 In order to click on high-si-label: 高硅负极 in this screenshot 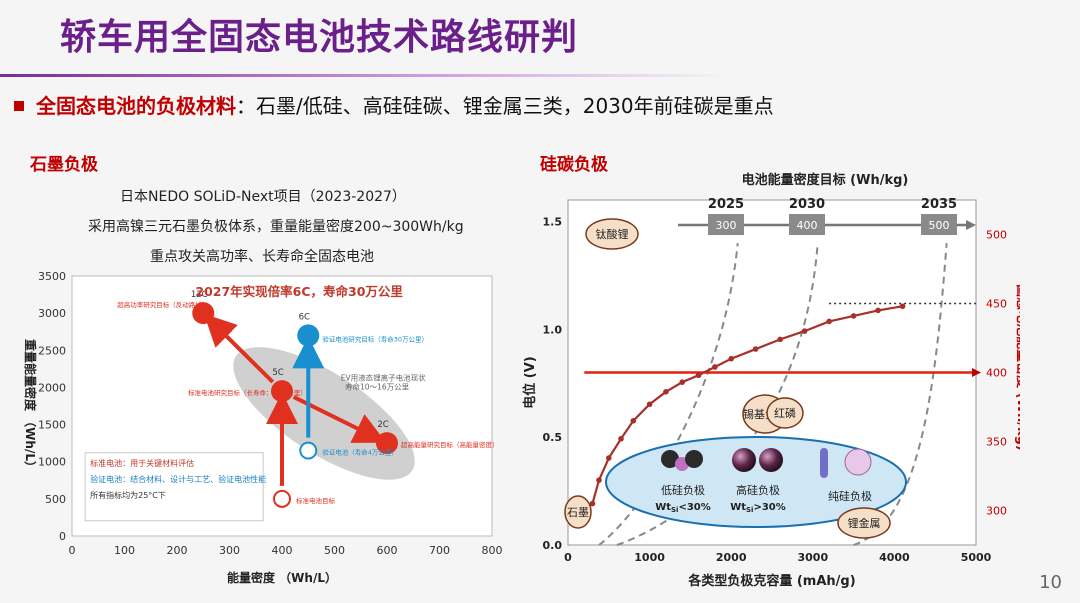, I will do `click(758, 490)`.